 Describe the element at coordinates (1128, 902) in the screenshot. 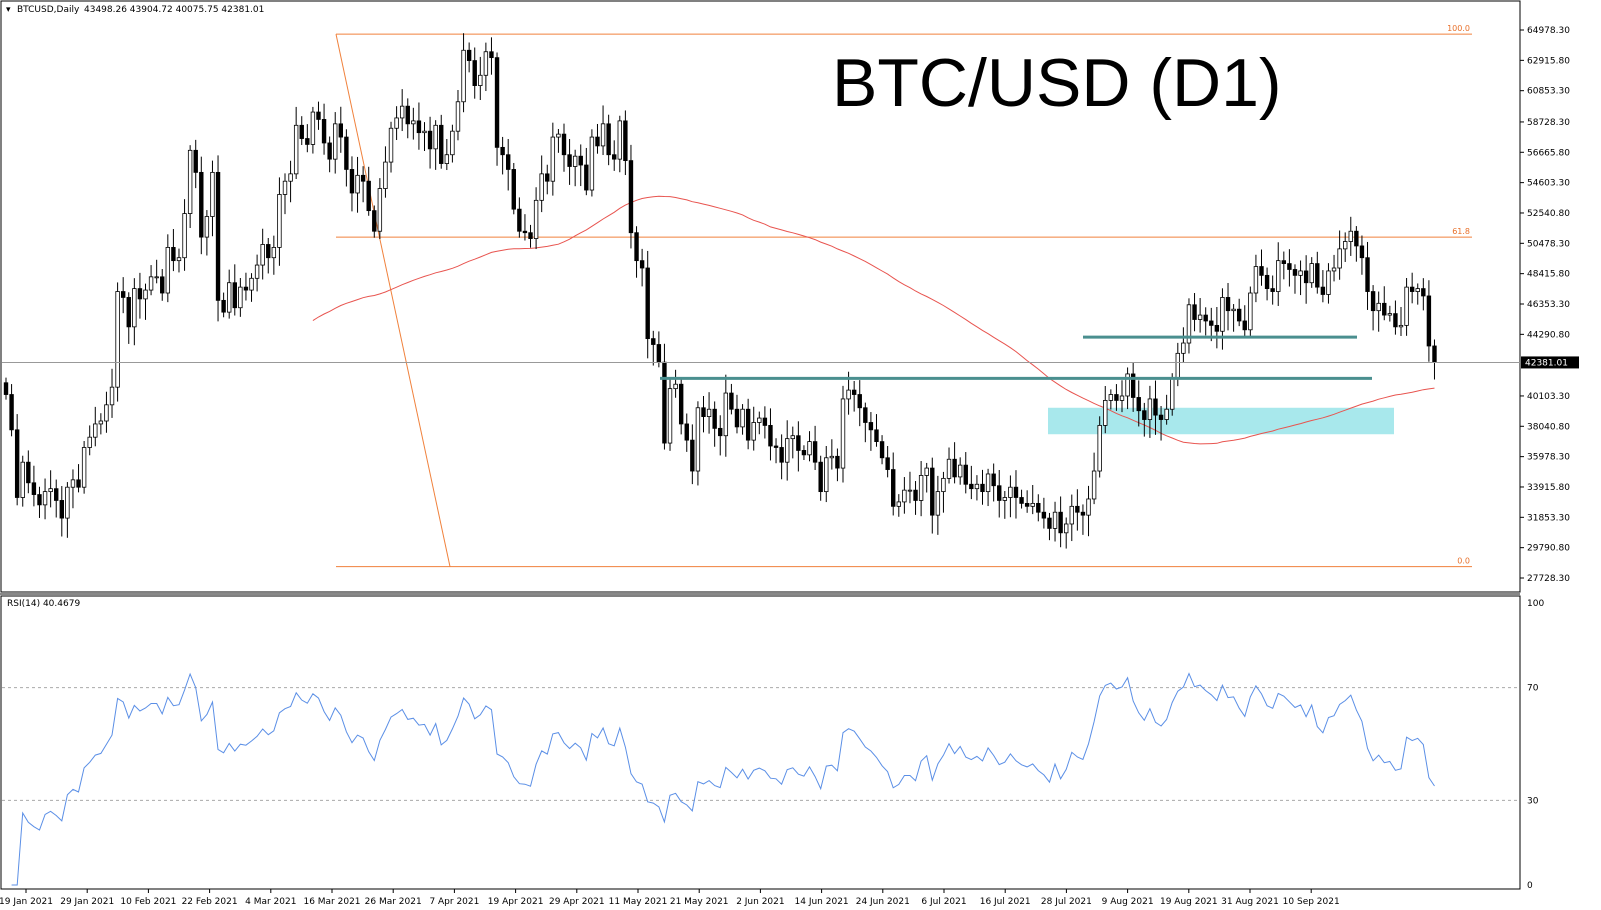

I see `time-tick-label: 9 Aug 2021` at that location.